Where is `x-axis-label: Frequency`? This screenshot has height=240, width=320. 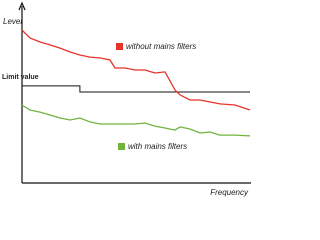
x-axis-label: Frequency is located at coordinates (229, 192).